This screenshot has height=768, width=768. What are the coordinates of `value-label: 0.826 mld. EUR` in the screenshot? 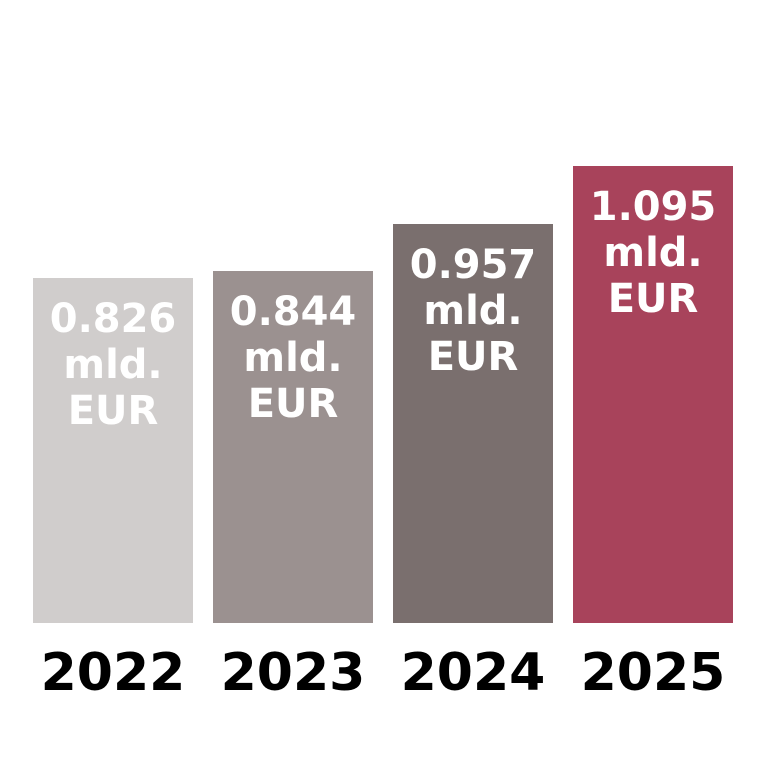 It's located at (113, 365).